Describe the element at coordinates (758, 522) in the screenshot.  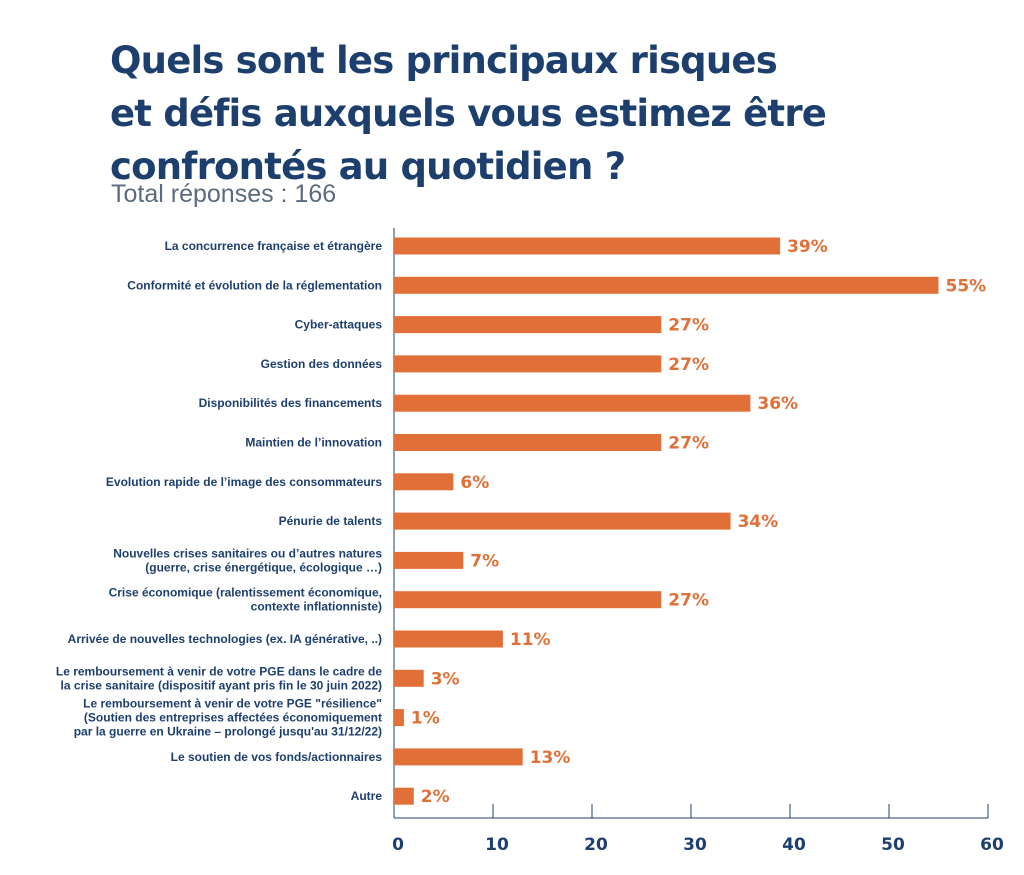
I see `data-label: 34%` at that location.